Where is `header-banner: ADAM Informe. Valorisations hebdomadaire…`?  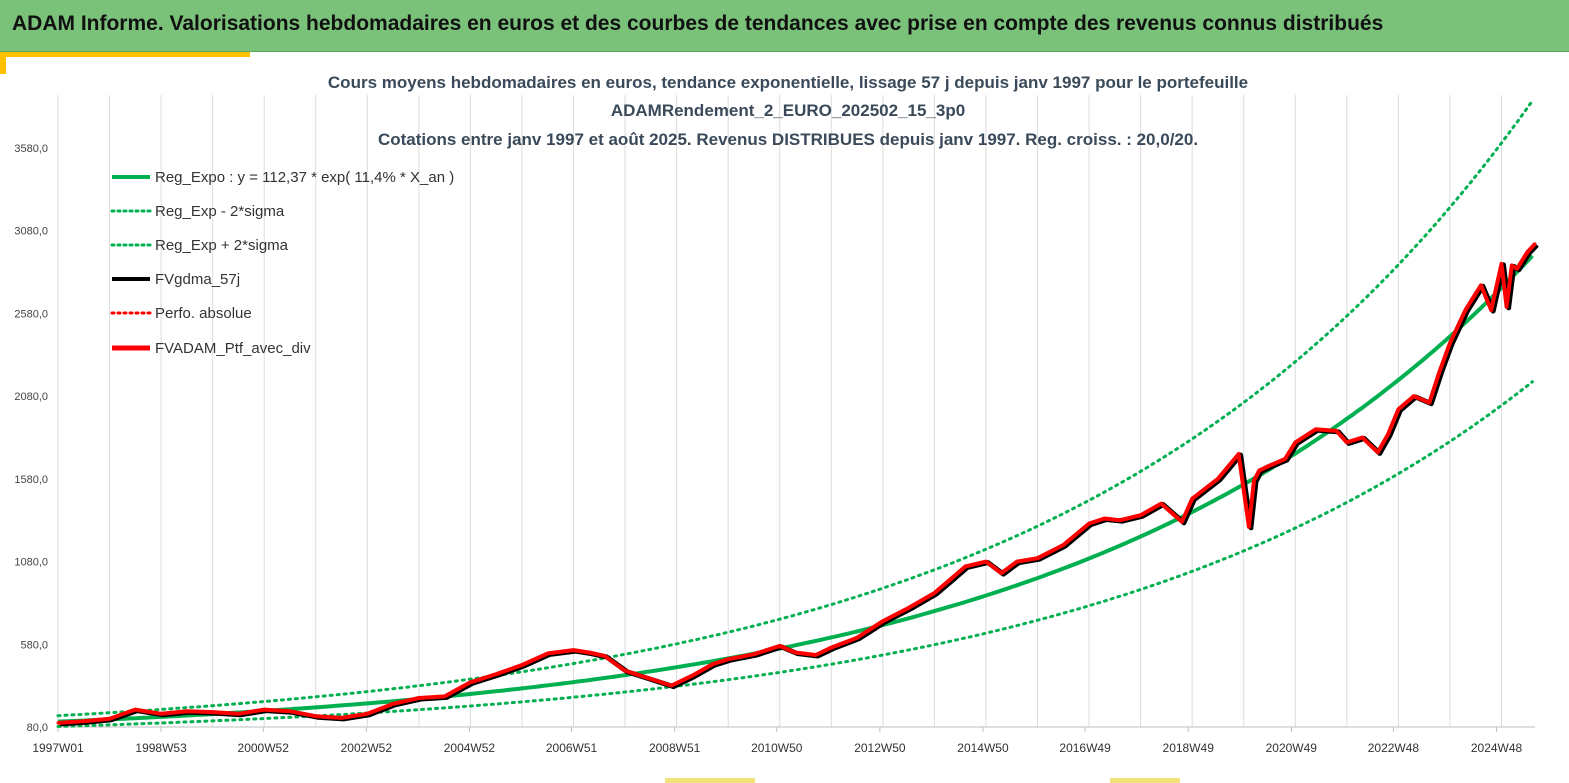
header-banner: ADAM Informe. Valorisations hebdomadaire… is located at coordinates (784, 26).